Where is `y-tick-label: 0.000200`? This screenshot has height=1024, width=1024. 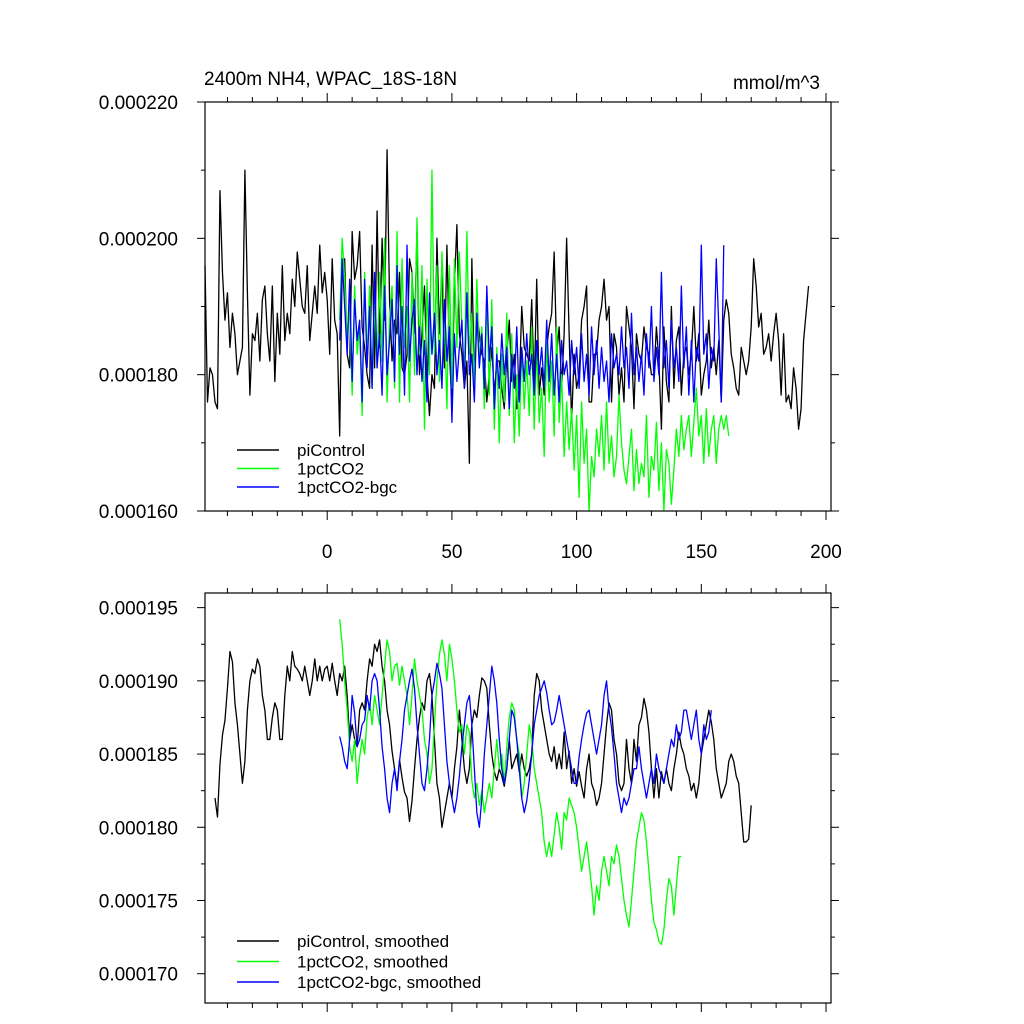
y-tick-label: 0.000200 is located at coordinates (138, 239).